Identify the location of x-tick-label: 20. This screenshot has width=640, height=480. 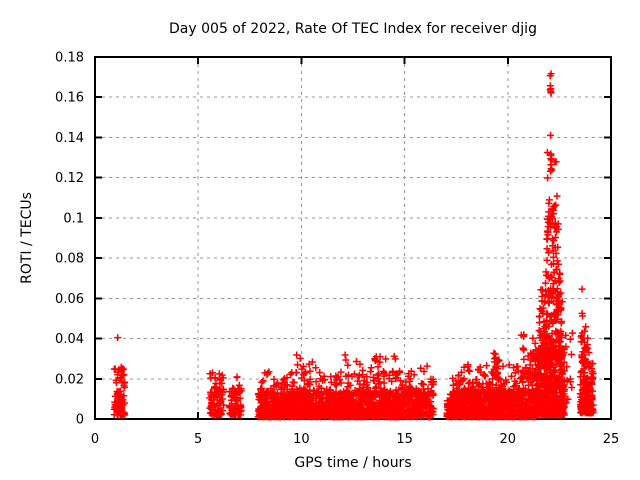
(508, 439).